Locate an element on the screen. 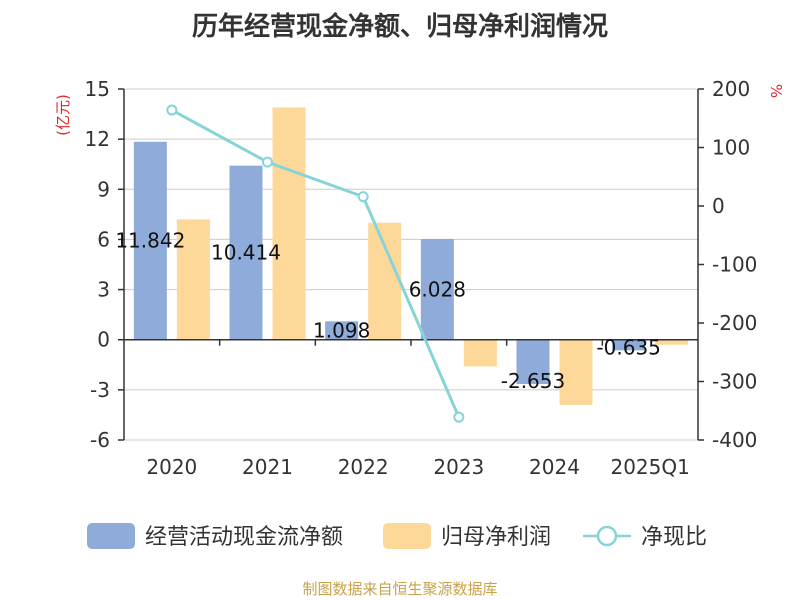 This screenshot has width=800, height=600. x-tick-label: 2021 is located at coordinates (267, 467).